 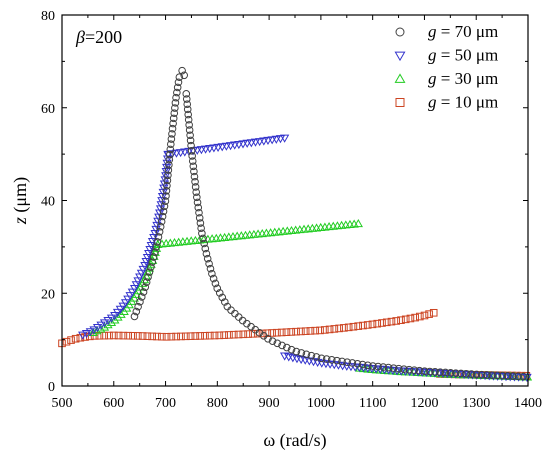 I want to click on y-axis-var: z, so click(x=20, y=221).